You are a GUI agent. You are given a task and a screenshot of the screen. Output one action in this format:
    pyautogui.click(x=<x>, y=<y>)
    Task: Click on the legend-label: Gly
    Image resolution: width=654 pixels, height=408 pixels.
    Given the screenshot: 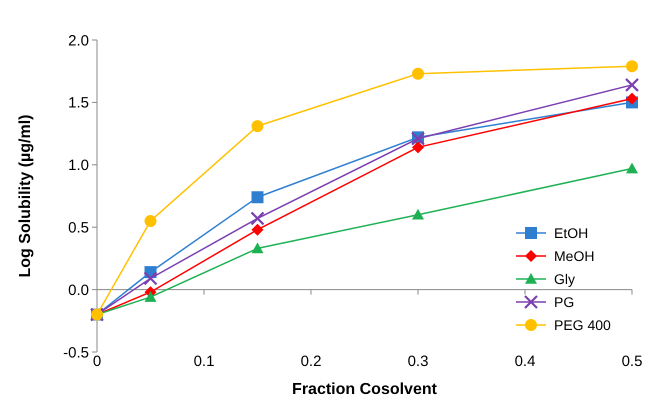 What is the action you would take?
    pyautogui.click(x=564, y=278)
    